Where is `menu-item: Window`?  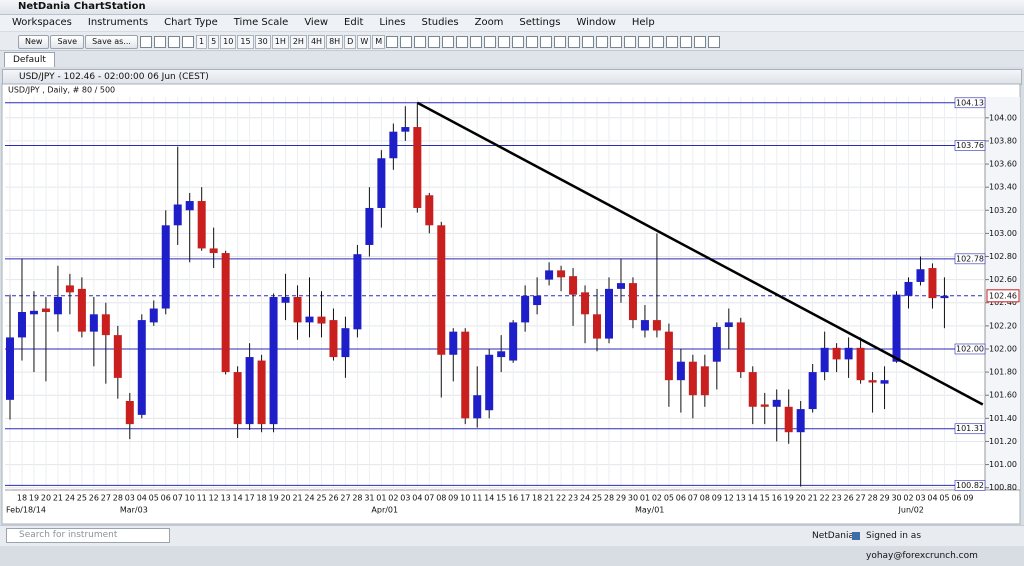 menu-item: Window is located at coordinates (596, 22).